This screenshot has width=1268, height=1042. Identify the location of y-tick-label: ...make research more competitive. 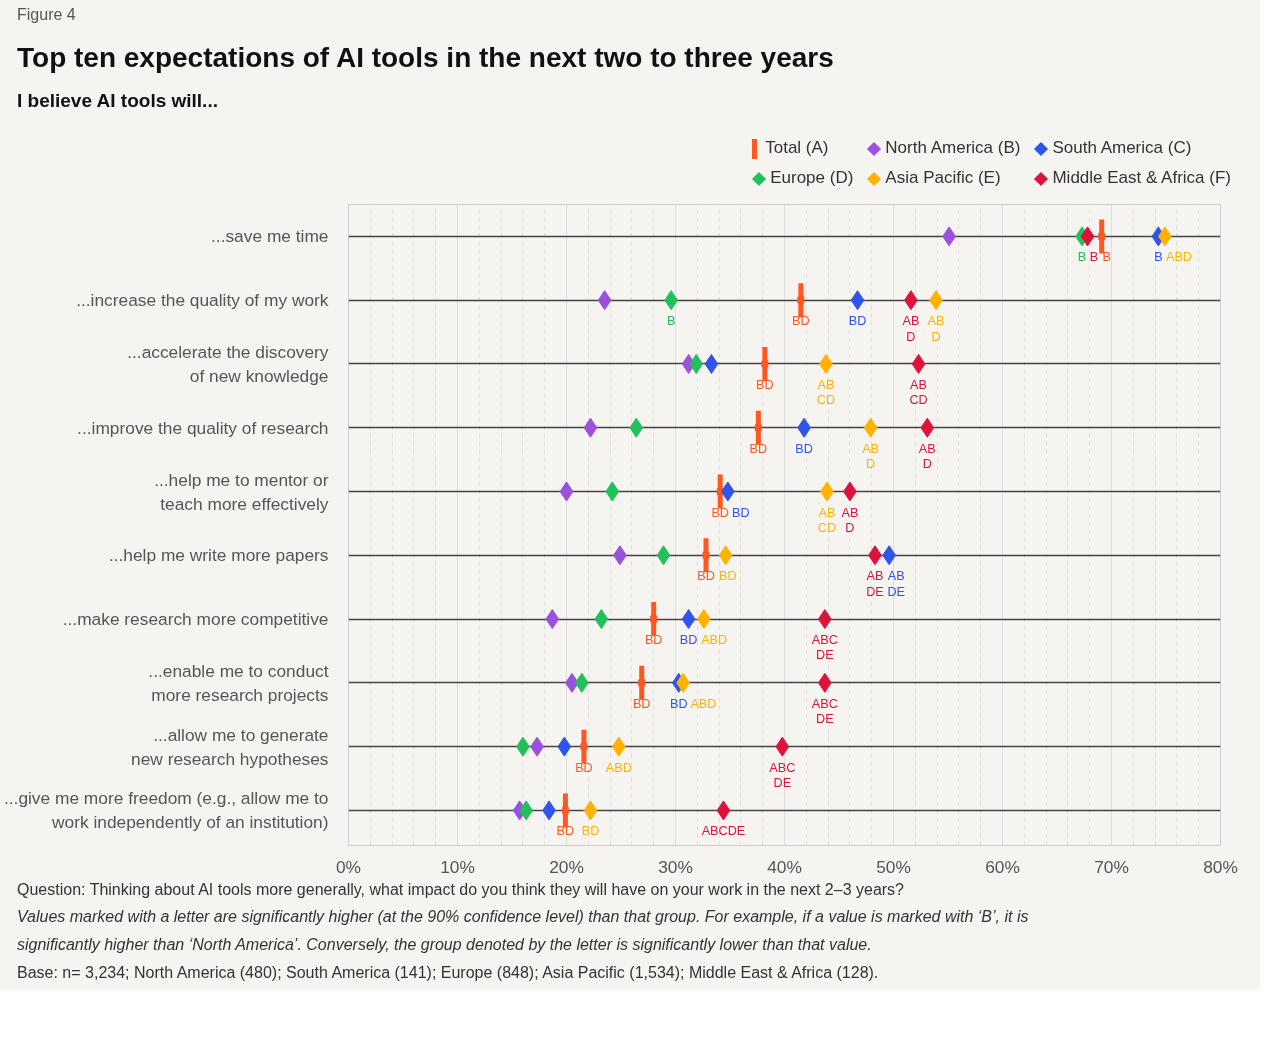
(195, 618).